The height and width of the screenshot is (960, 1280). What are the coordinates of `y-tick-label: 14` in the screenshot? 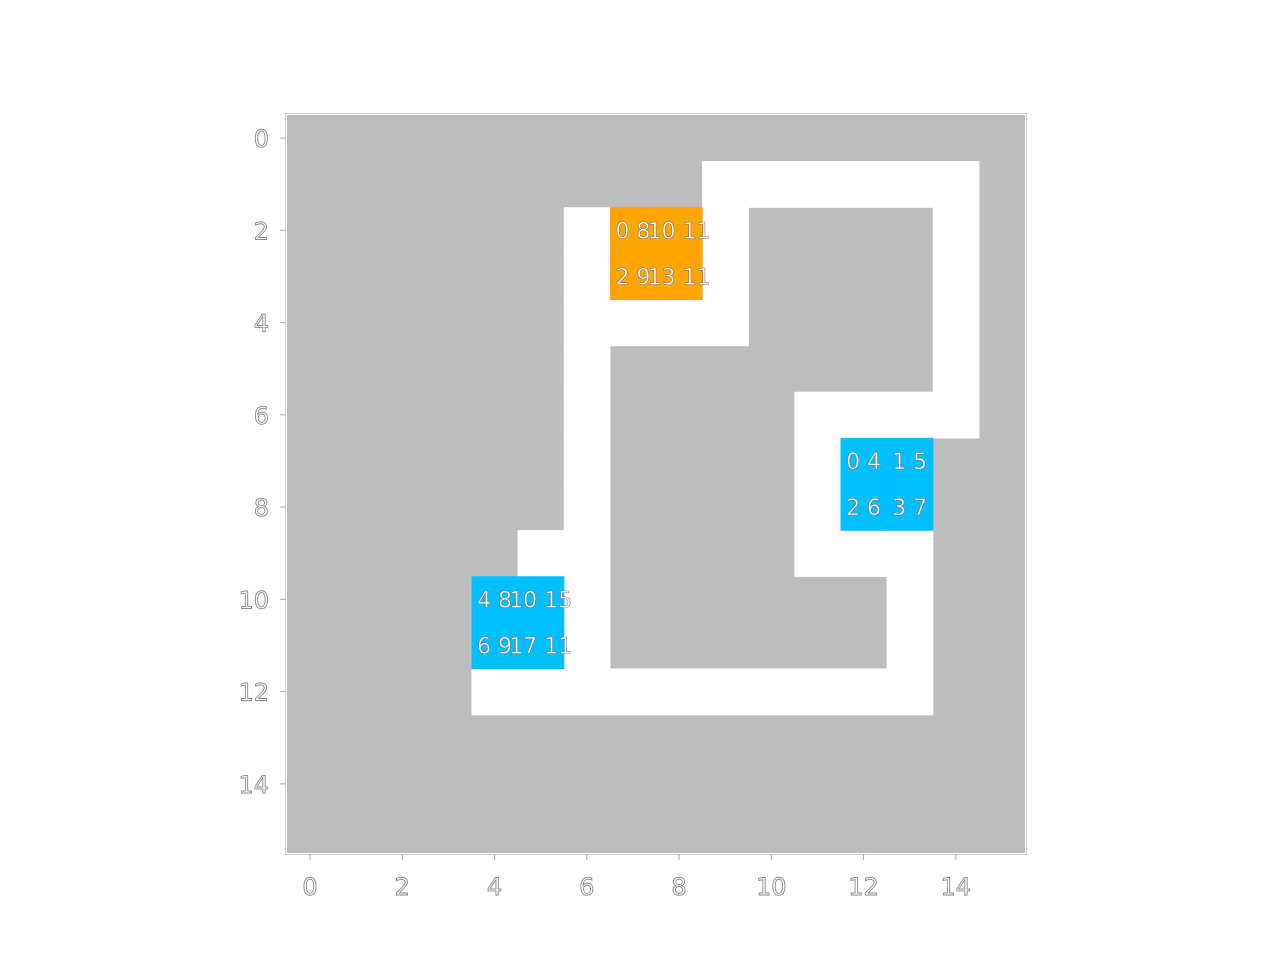 It's located at (253, 785).